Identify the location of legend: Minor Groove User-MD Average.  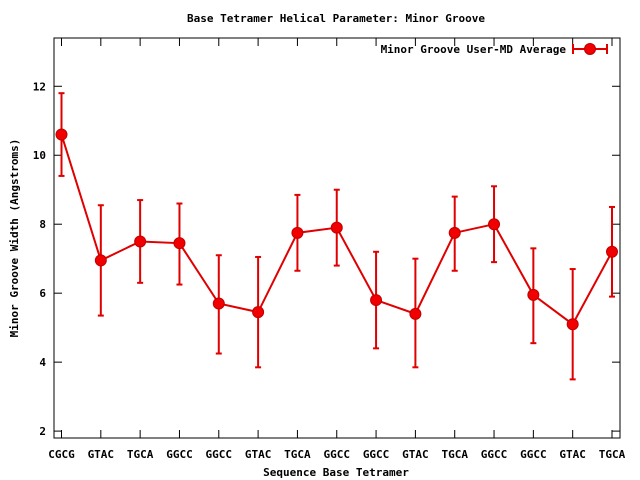
(494, 49).